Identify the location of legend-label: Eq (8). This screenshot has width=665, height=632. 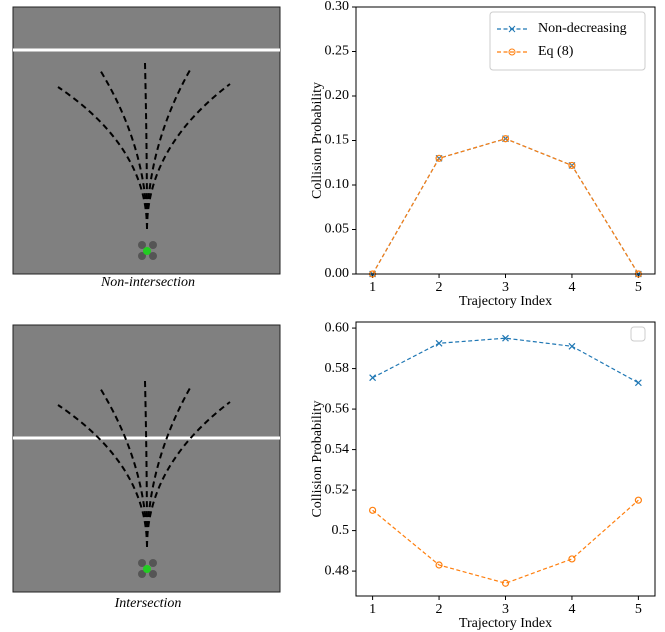
(556, 51).